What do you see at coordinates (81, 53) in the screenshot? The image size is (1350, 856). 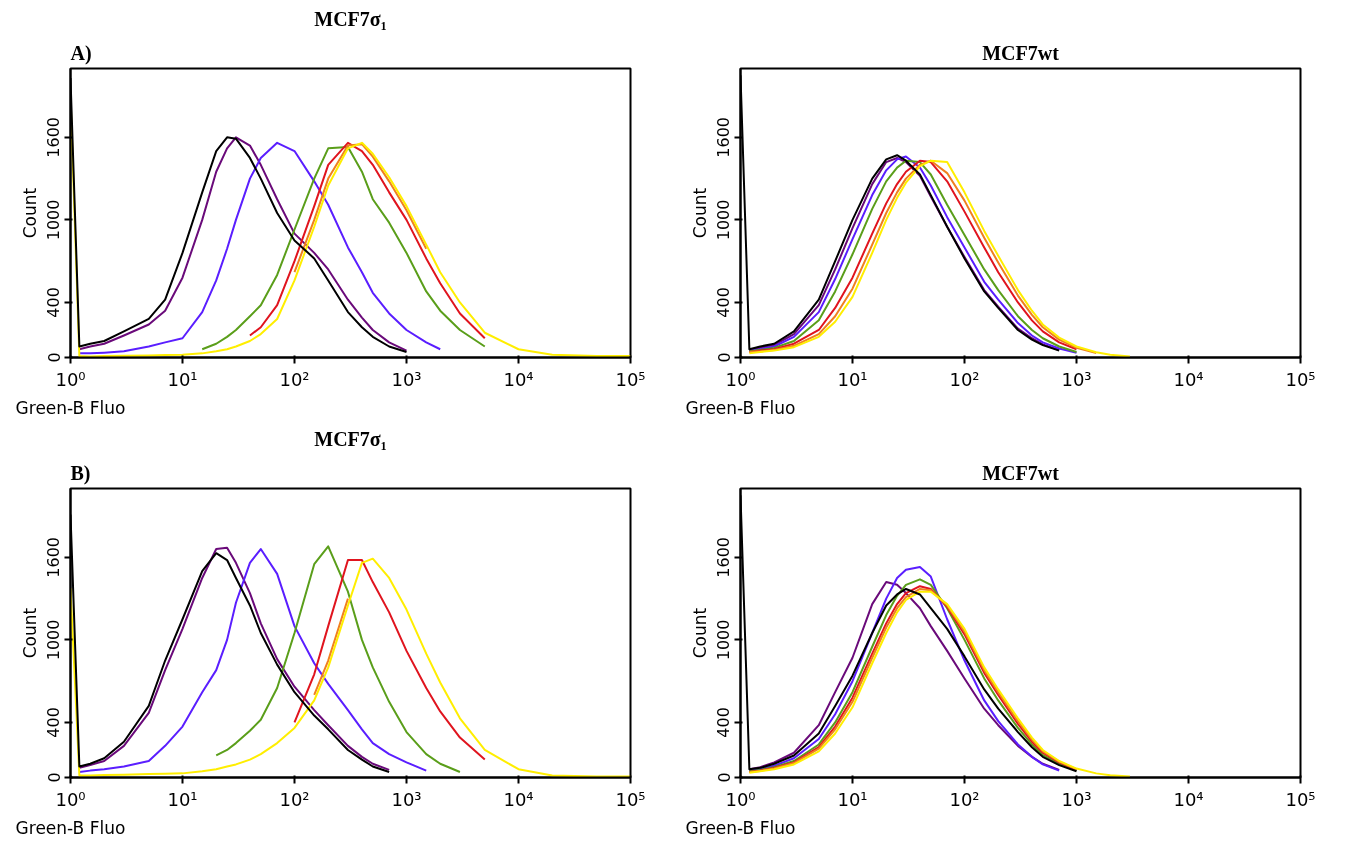 I see `text: A)` at bounding box center [81, 53].